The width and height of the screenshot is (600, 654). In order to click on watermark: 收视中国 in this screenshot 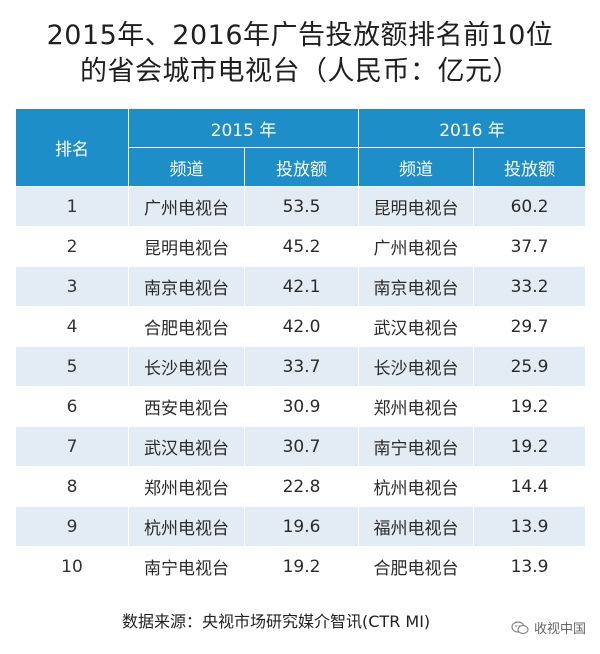, I will do `click(548, 627)`.